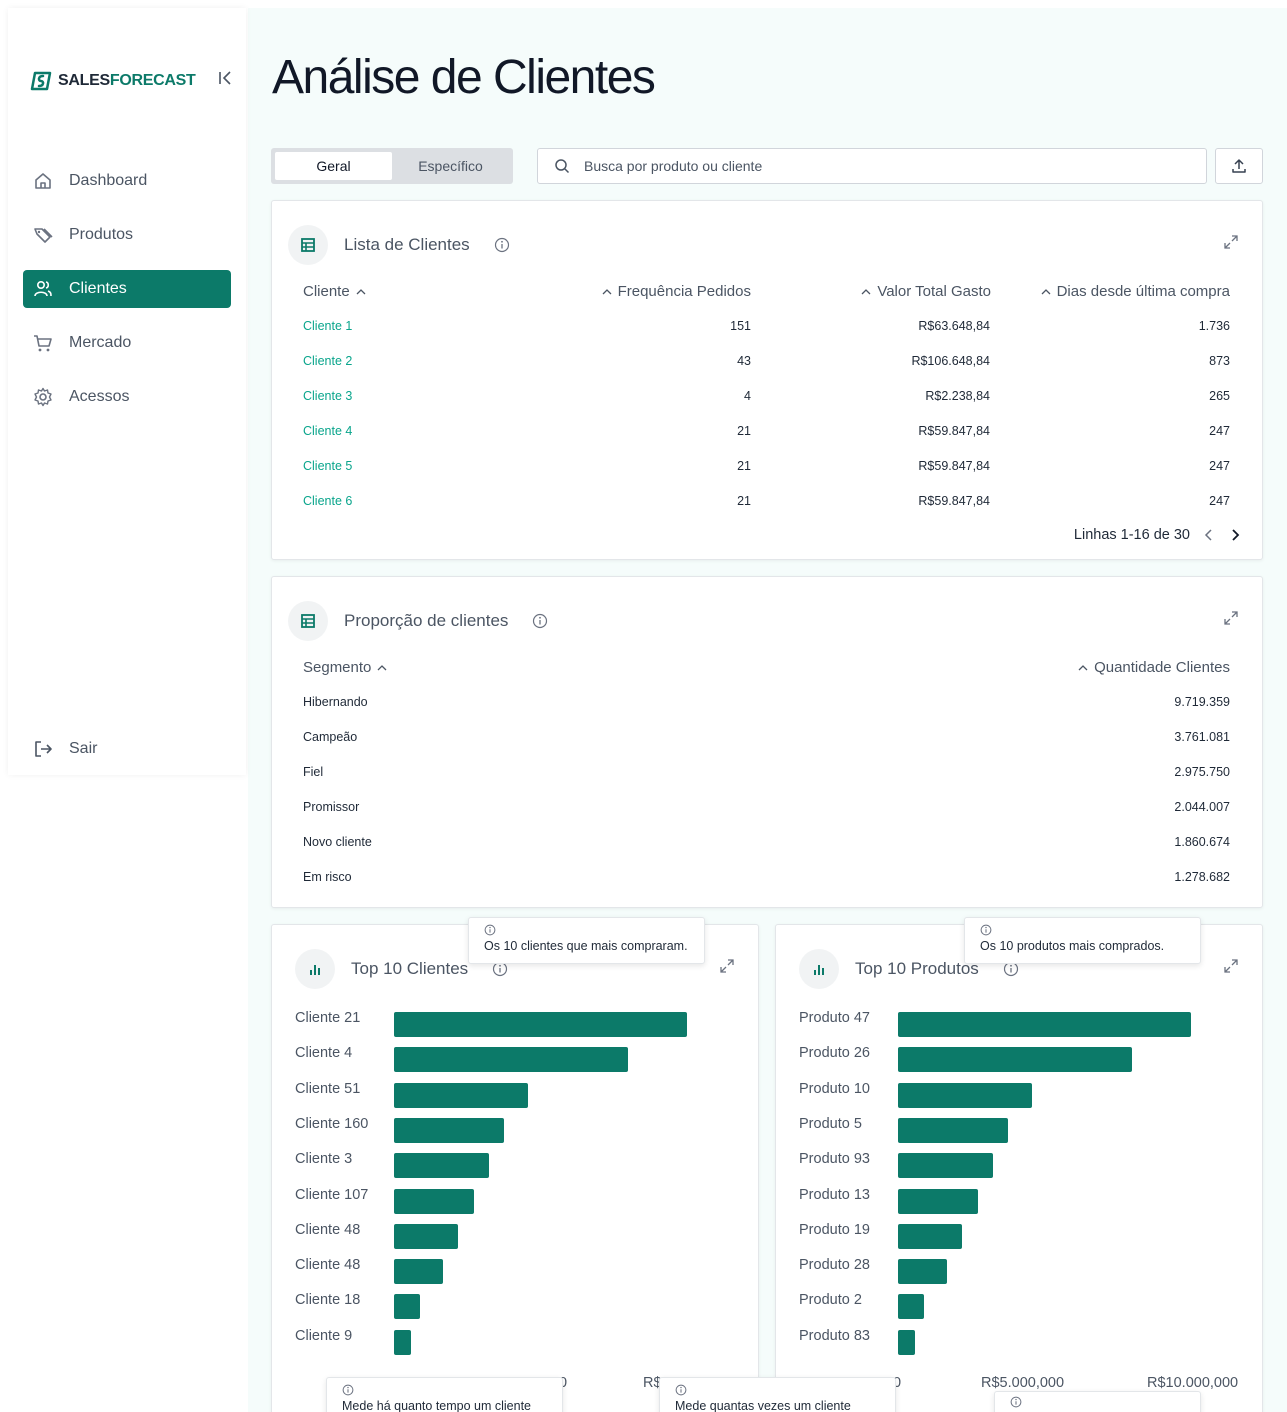  What do you see at coordinates (834, 1018) in the screenshot?
I see `bar-label: Produto 47` at bounding box center [834, 1018].